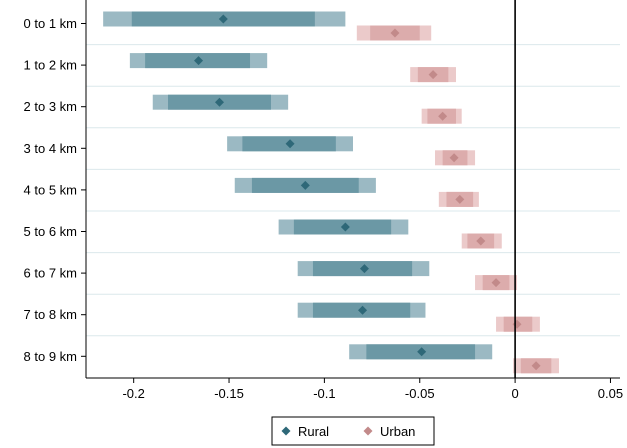 The image size is (627, 448). Describe the element at coordinates (50, 356) in the screenshot. I see `y-tick-label: 8 to 9 km` at that location.